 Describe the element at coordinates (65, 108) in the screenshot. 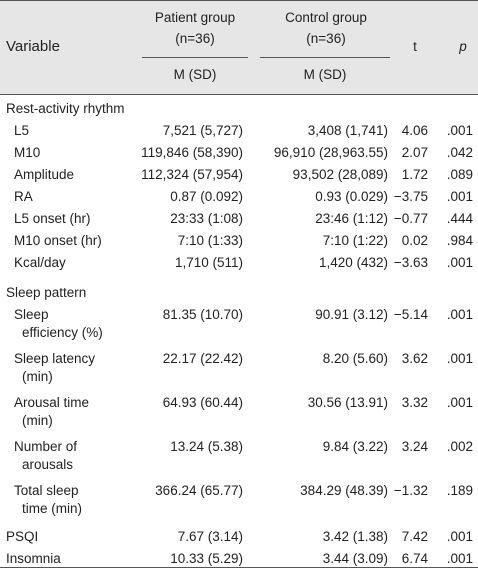

I see `section-title: Rest-activity rhythm` at that location.